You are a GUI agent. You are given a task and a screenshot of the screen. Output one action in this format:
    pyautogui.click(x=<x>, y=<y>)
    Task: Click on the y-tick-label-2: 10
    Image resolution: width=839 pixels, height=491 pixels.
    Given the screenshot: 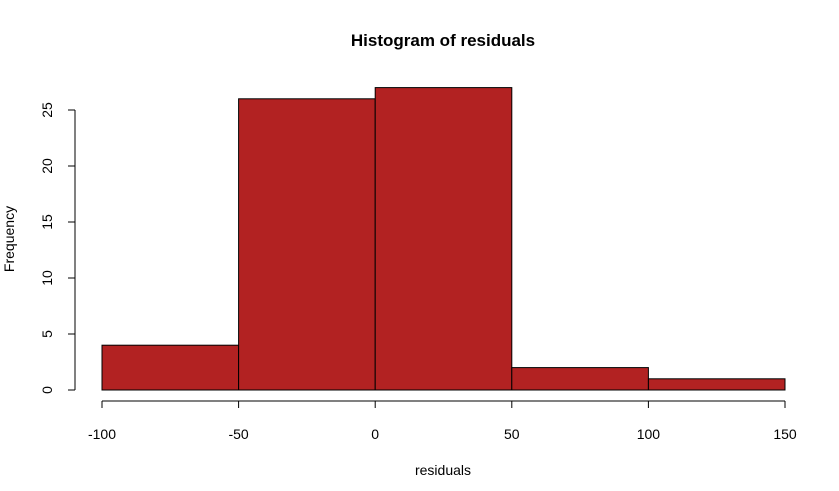 What is the action you would take?
    pyautogui.click(x=47, y=278)
    